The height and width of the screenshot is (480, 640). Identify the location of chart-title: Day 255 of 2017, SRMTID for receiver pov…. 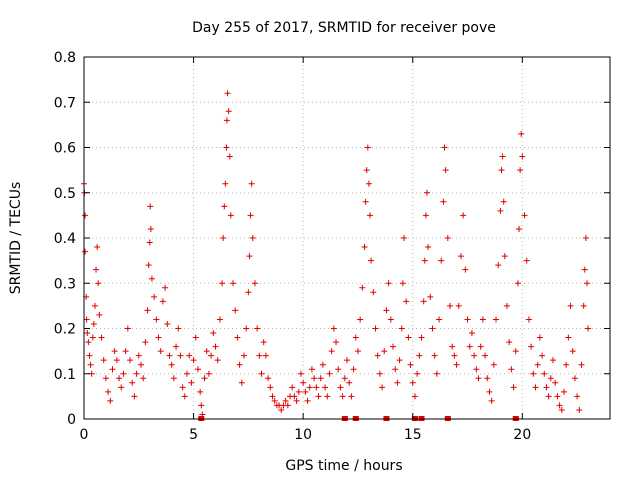
(344, 28).